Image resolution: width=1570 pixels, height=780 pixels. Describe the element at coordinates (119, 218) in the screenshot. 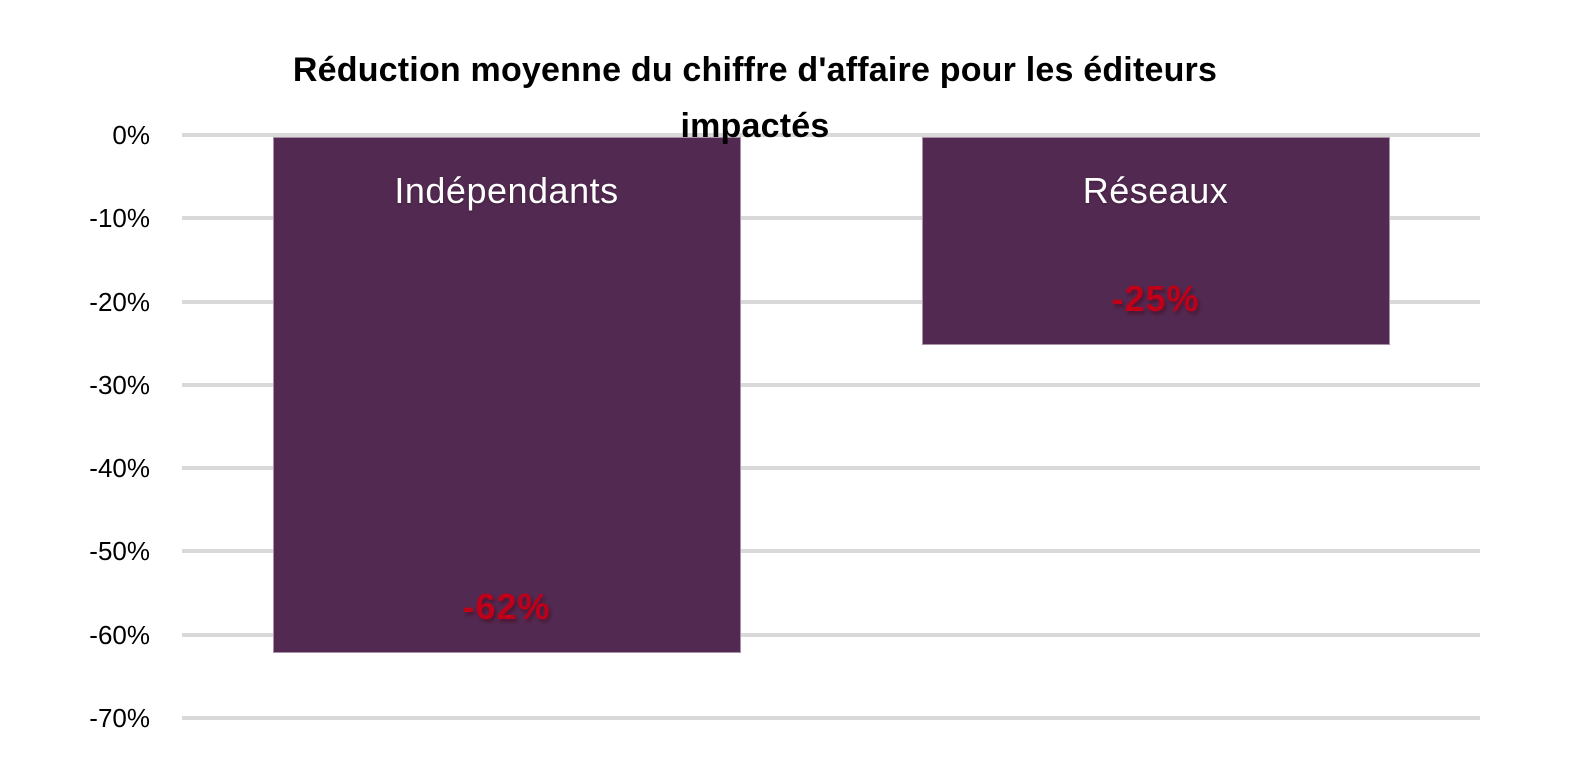

I see `y-axis-tick-label: -10%` at that location.